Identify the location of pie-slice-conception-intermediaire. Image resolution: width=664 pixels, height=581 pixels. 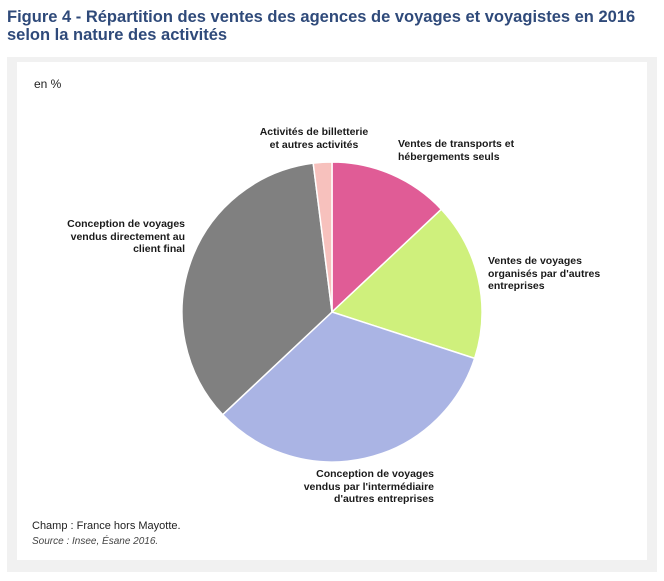
(348, 387).